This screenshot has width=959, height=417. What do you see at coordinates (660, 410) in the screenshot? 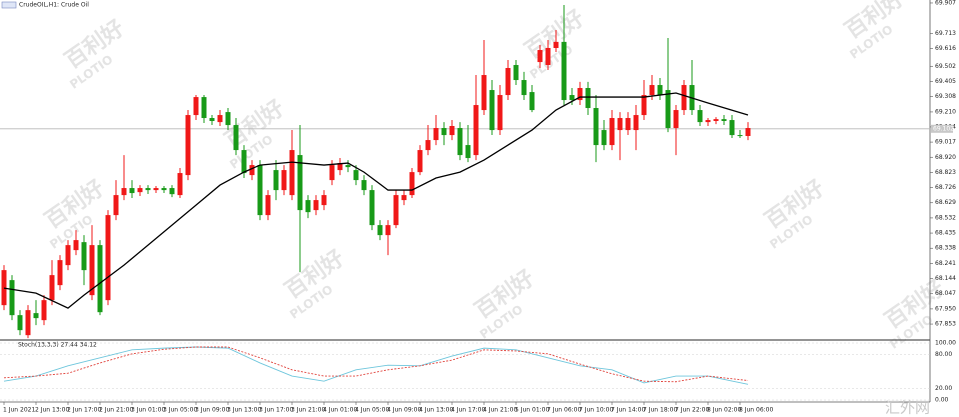
I see `x-tick-label: 7 Jun 18:00` at bounding box center [660, 410].